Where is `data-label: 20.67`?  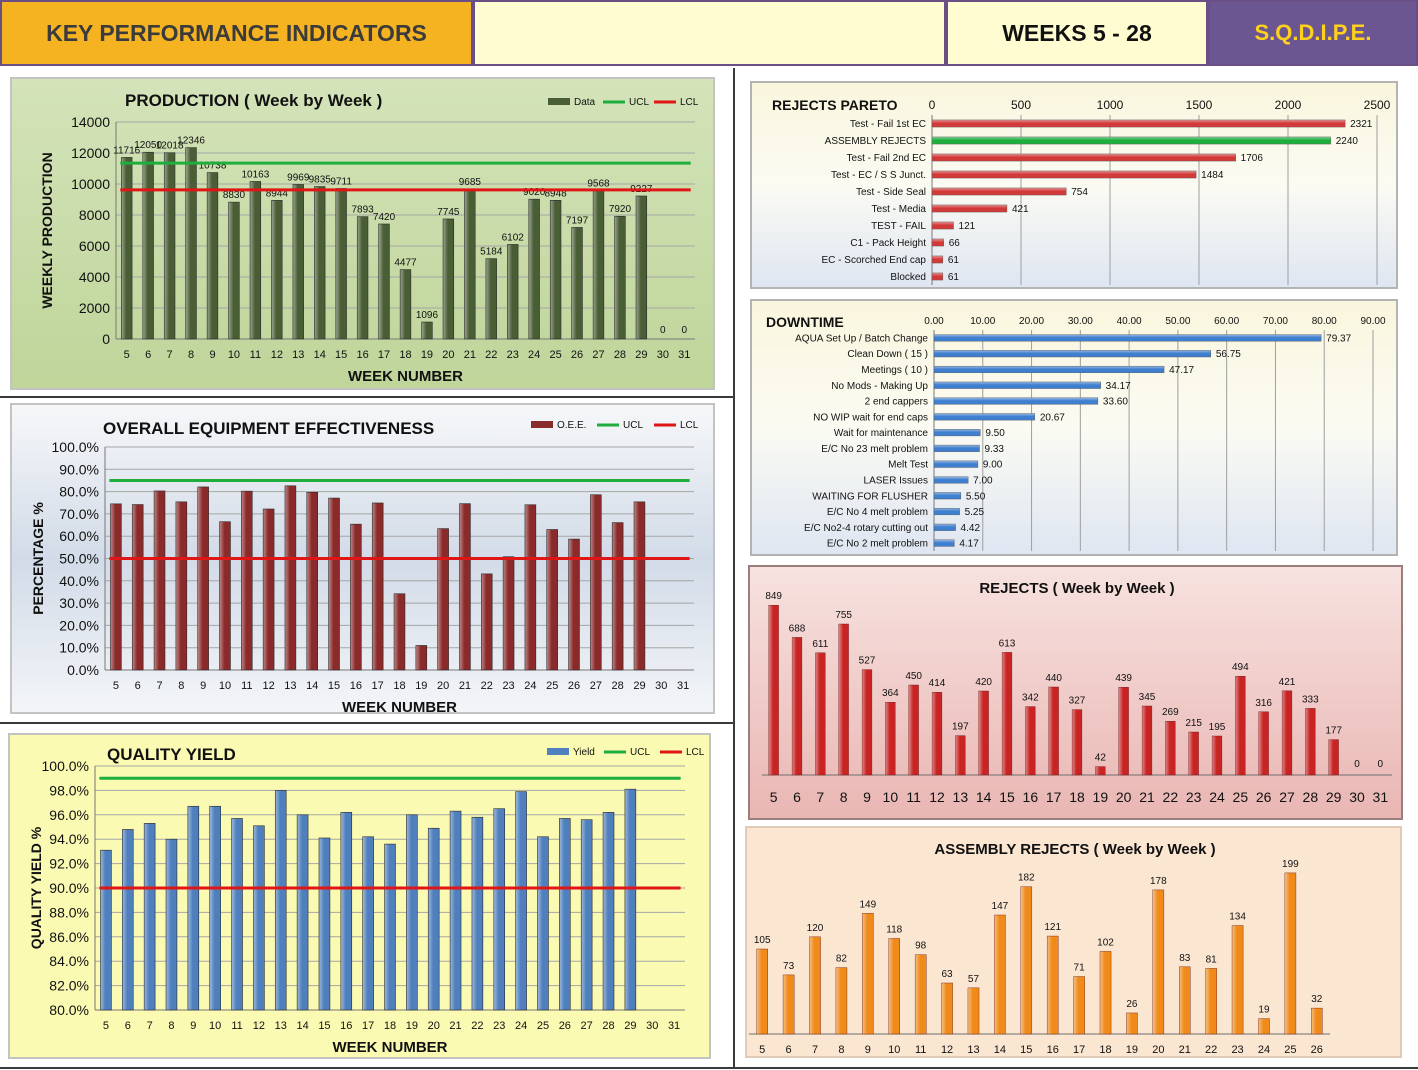 data-label: 20.67 is located at coordinates (1052, 417).